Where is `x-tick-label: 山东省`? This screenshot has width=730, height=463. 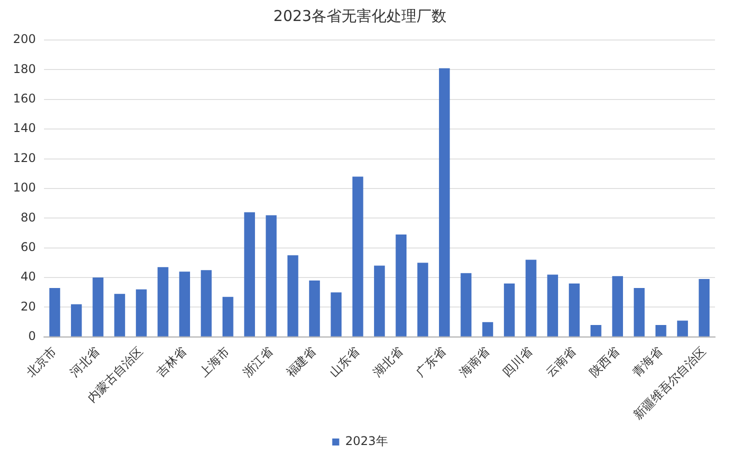
x-tick-label: 山东省 is located at coordinates (344, 362).